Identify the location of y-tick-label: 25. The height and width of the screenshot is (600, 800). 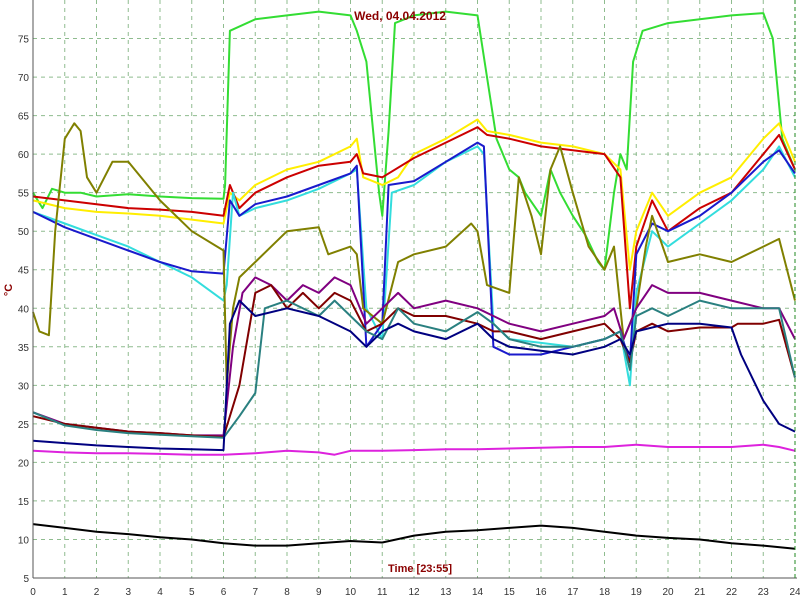
(24, 425).